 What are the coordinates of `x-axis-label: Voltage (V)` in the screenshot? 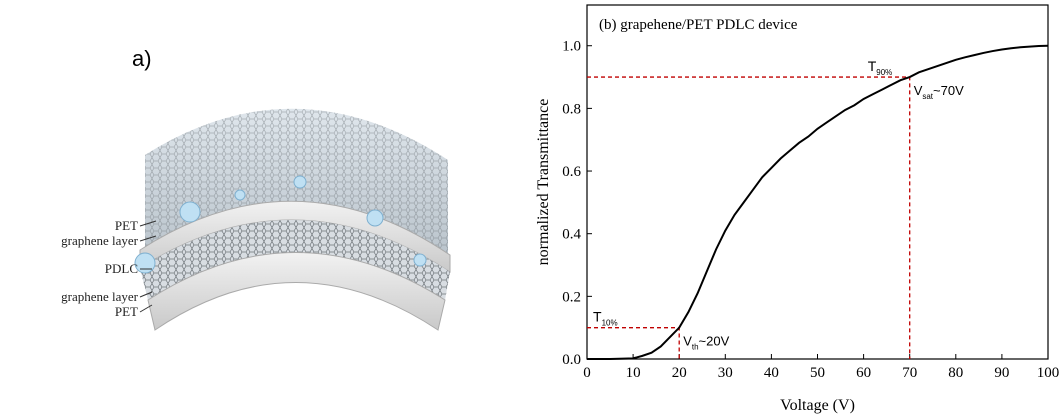 It's located at (817, 405).